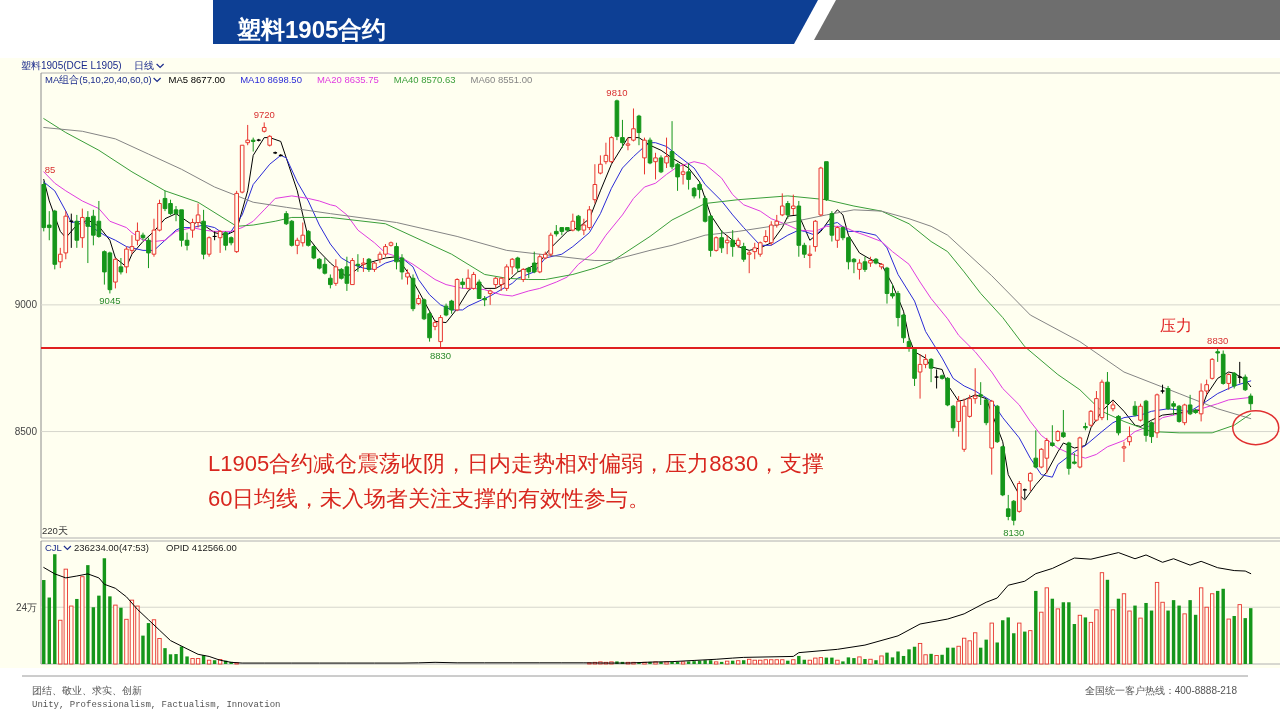  Describe the element at coordinates (617, 92) in the screenshot. I see `annotation: 9810` at that location.